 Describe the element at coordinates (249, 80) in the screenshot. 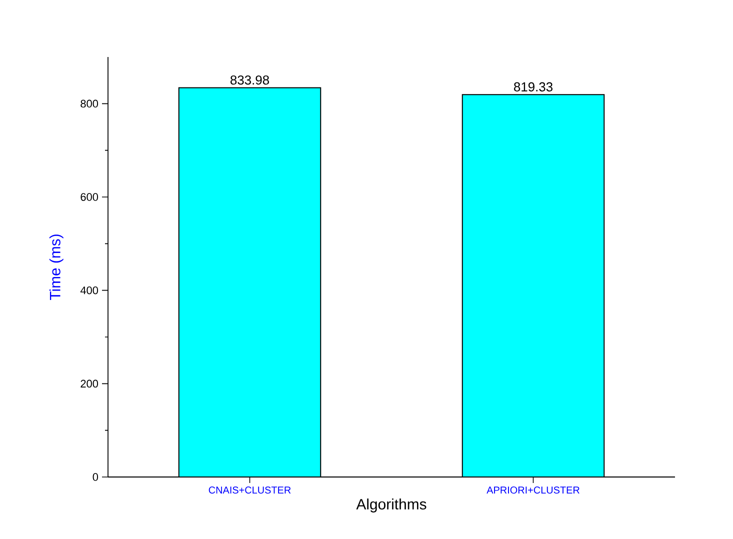

I see `data-label: 833.98` at that location.